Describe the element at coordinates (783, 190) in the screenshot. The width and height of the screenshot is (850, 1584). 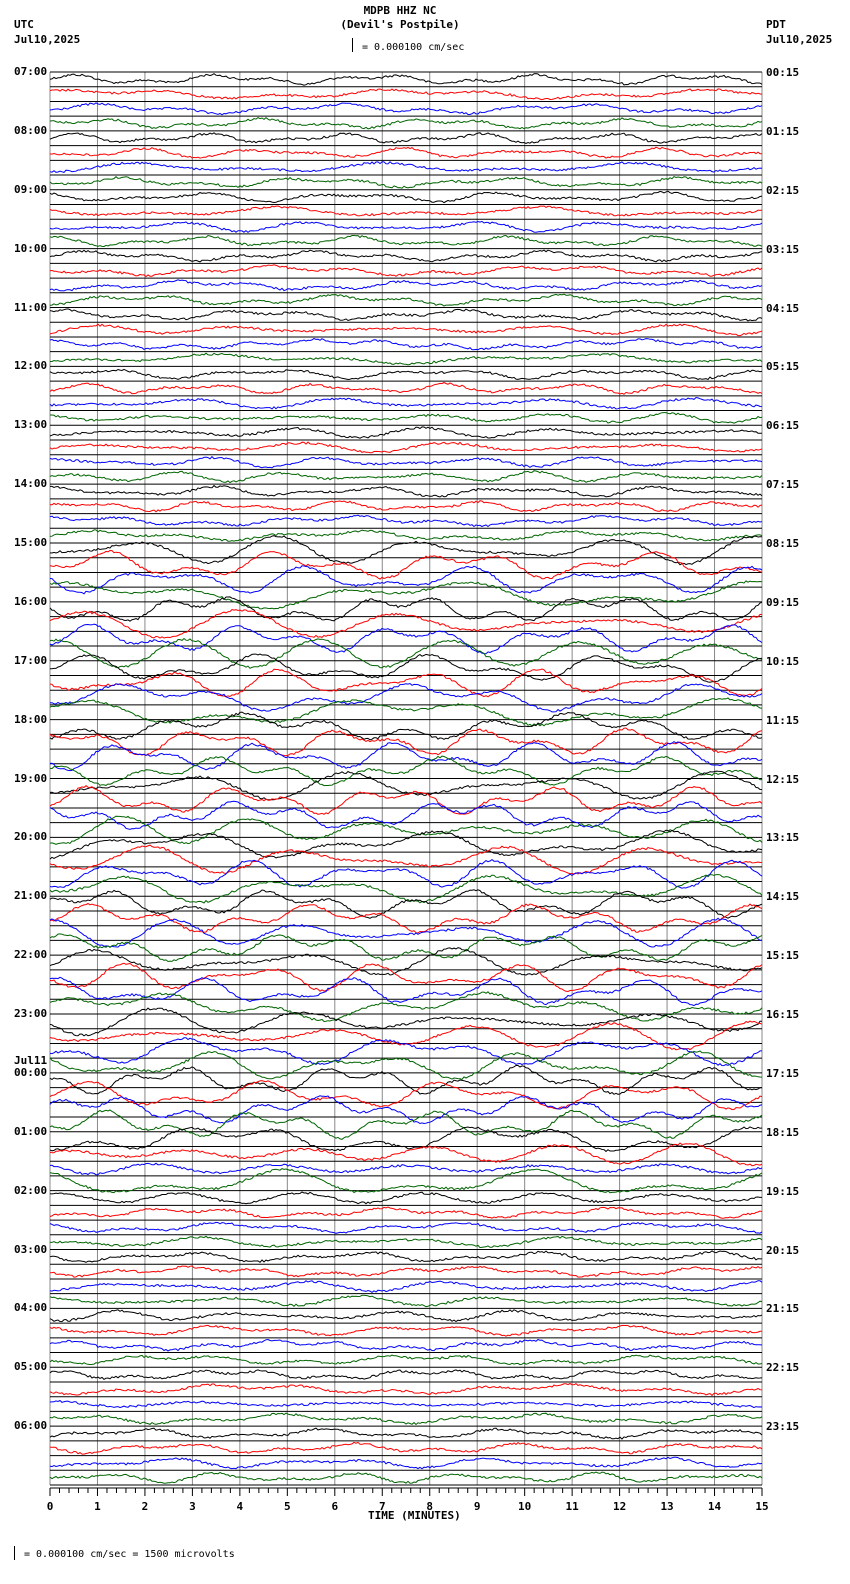
I see `pdt-hour-label: 02:15` at that location.